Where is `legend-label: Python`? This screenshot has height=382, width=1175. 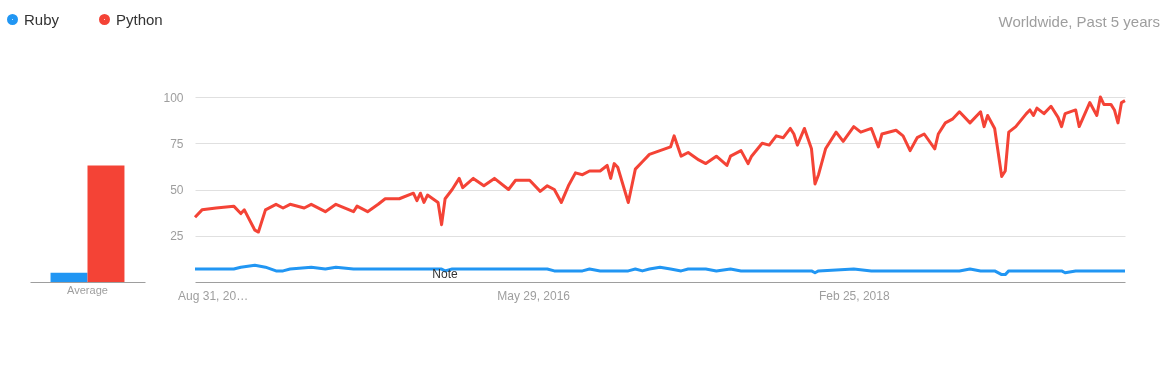 legend-label: Python is located at coordinates (139, 19).